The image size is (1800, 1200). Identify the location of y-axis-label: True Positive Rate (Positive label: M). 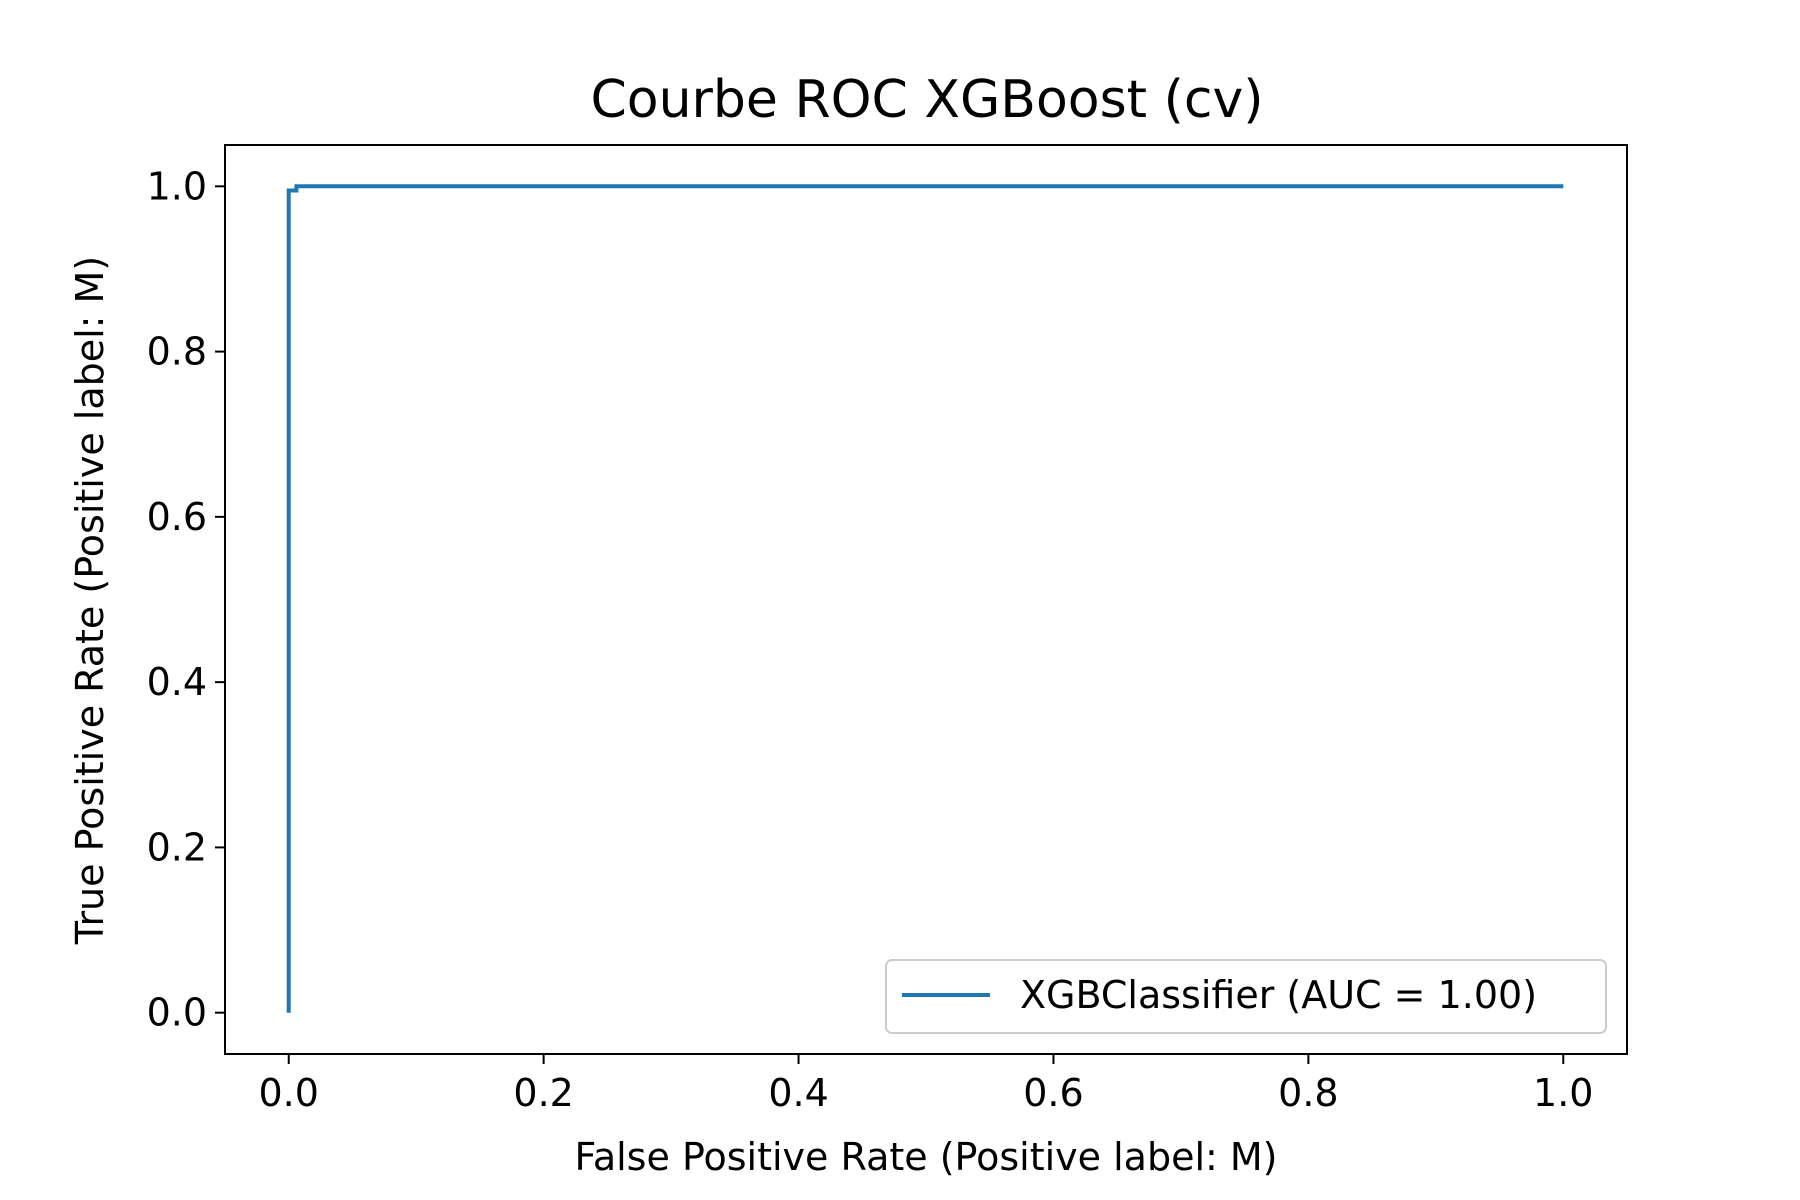
(90, 600).